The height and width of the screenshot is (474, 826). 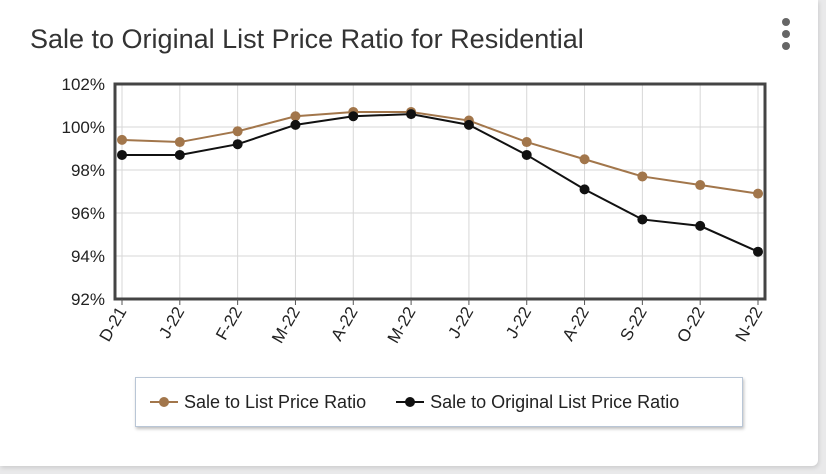 I want to click on x-tick-label: D-21, so click(x=113, y=324).